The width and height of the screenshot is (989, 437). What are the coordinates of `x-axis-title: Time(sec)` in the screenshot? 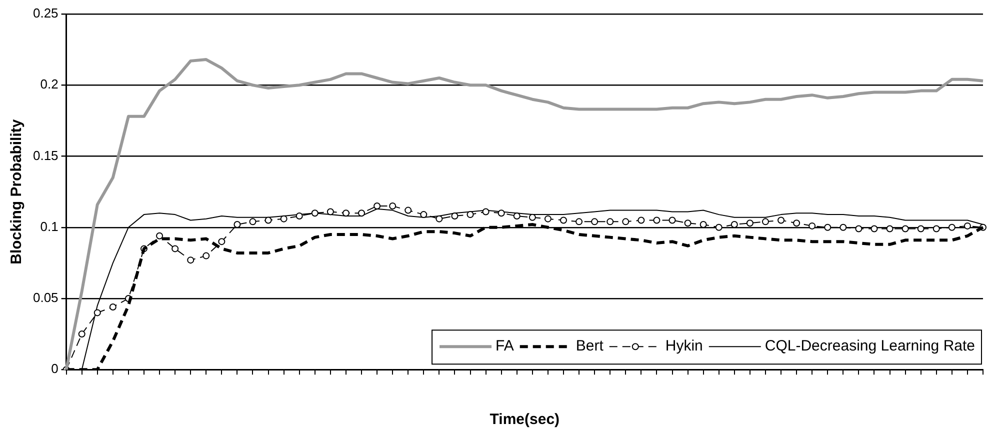 It's located at (525, 419).